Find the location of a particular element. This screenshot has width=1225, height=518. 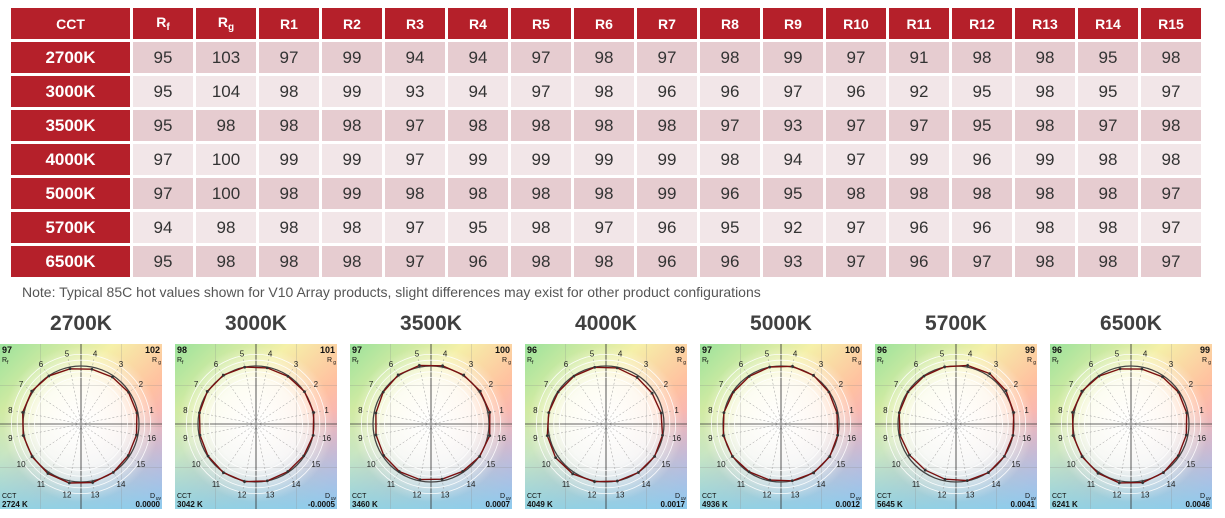

table-row: 5000K 97 100 98 99 98 98 98 98 99 96 95 98 98 98 98 98 97 is located at coordinates (606, 193).